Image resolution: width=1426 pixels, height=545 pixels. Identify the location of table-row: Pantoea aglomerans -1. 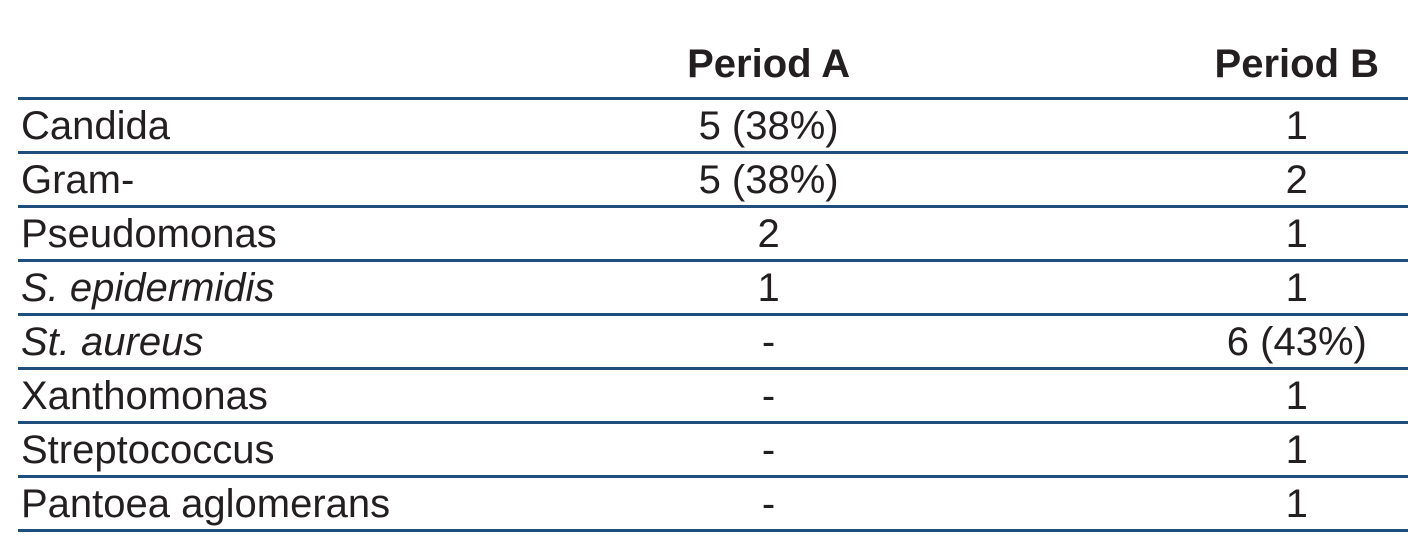
(713, 504).